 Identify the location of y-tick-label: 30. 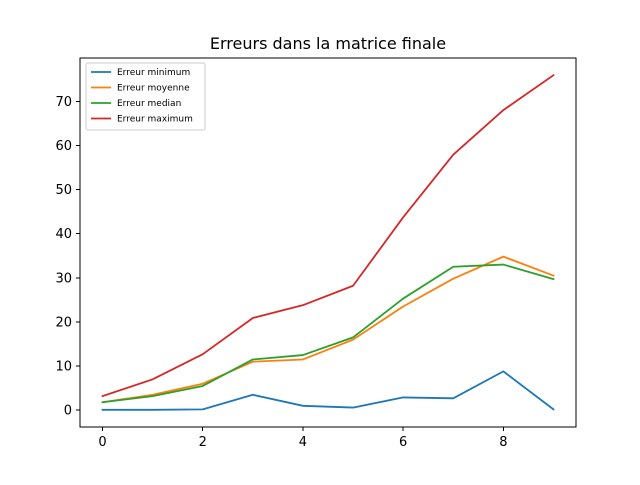
(63, 278).